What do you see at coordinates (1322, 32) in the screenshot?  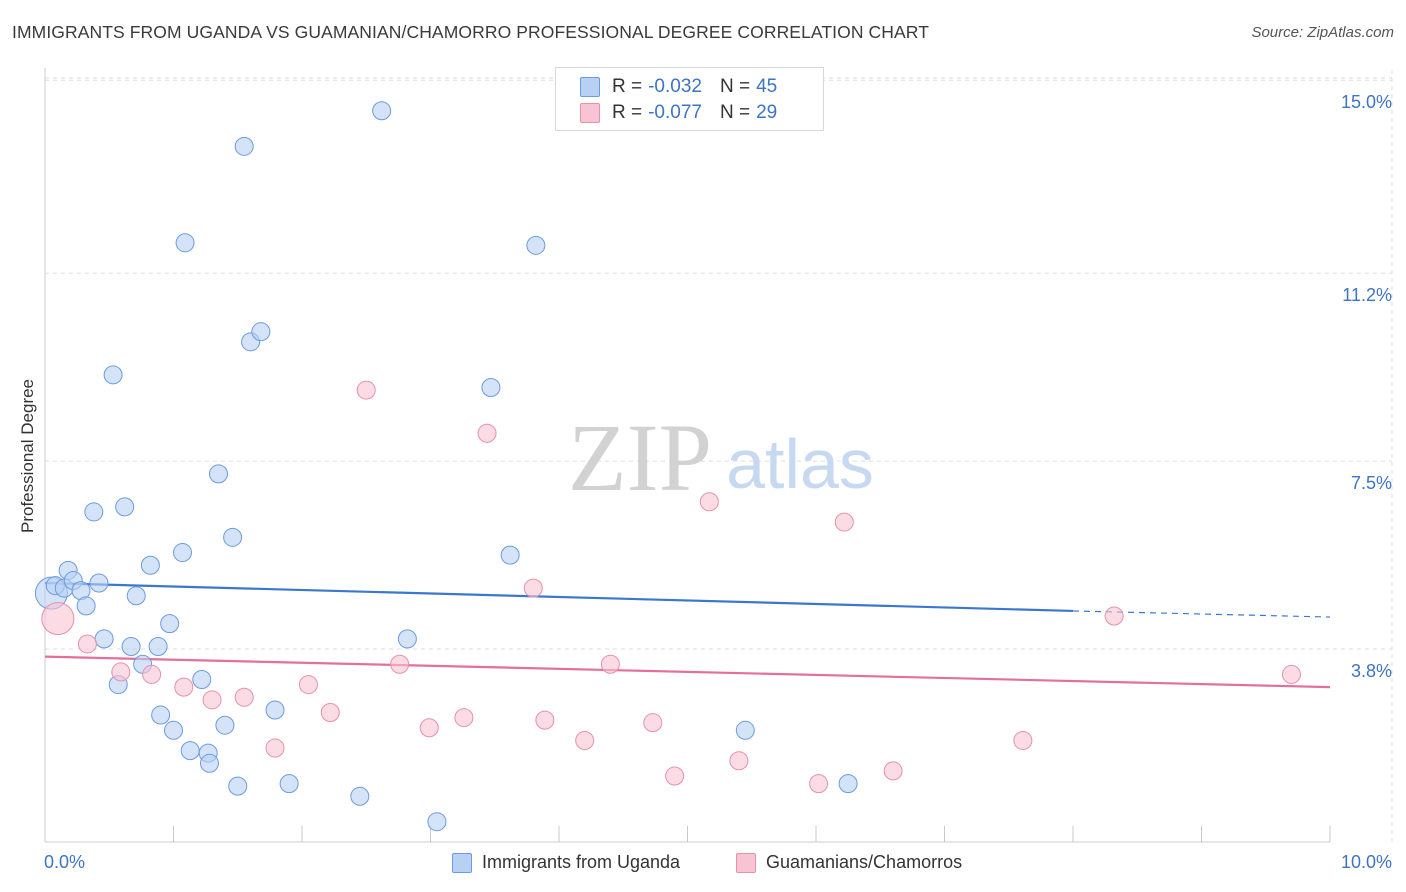 I see `source-label: Source: ZipAtlas.com` at bounding box center [1322, 32].